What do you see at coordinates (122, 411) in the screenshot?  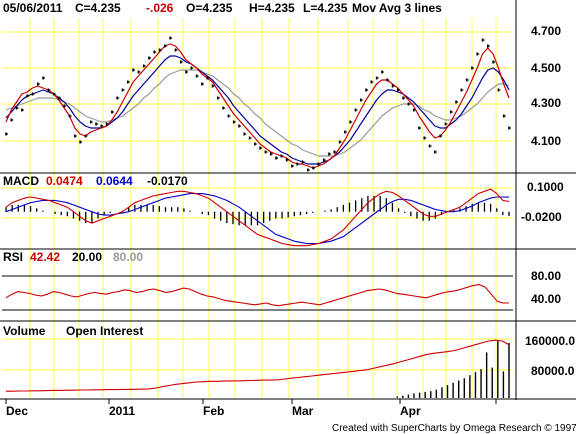 I see `x-tick-label: 2011` at bounding box center [122, 411].